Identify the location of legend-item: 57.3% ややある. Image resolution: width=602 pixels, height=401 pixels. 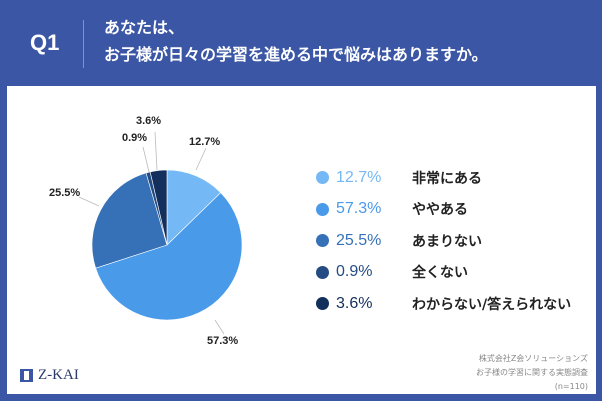
(443, 210).